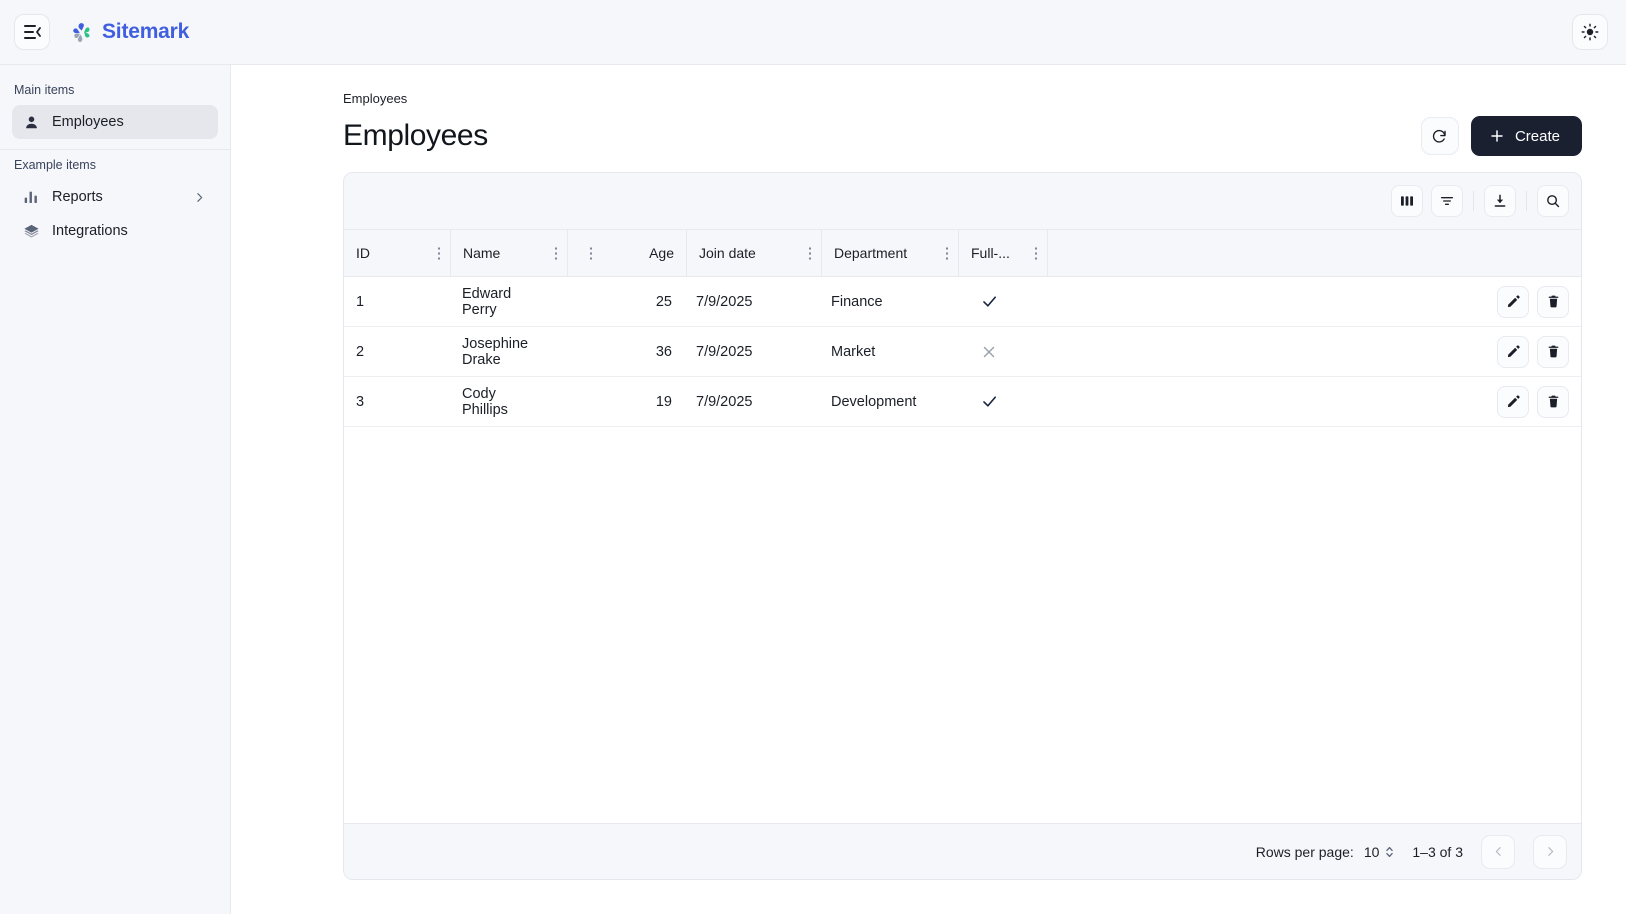  What do you see at coordinates (360, 301) in the screenshot?
I see `cell-id: 1` at bounding box center [360, 301].